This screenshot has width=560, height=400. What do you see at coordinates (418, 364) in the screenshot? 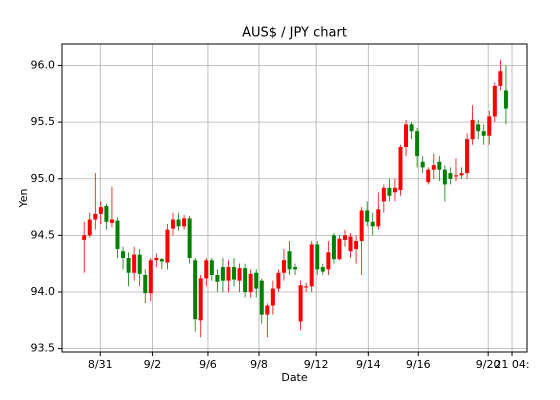
I see `x-tick-label: 9/16` at bounding box center [418, 364].